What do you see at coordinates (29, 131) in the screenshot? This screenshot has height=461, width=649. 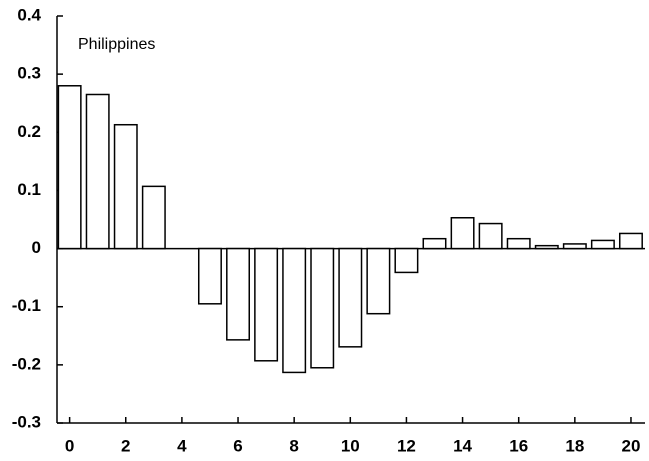 I see `y-tick-label: 0.2` at bounding box center [29, 131].